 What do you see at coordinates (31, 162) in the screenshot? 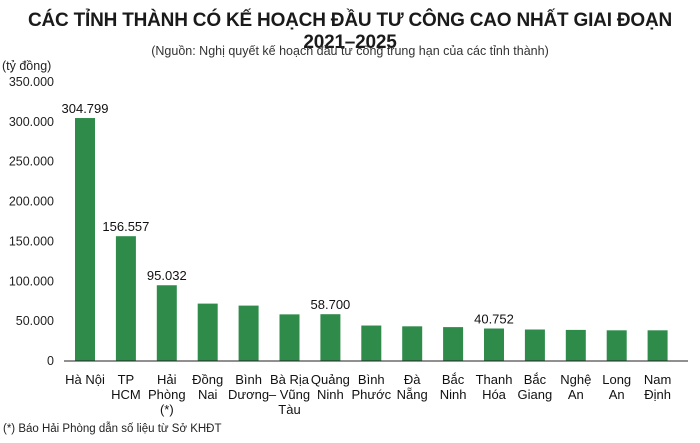
I see `y-tick-label: 250.000` at bounding box center [31, 162].